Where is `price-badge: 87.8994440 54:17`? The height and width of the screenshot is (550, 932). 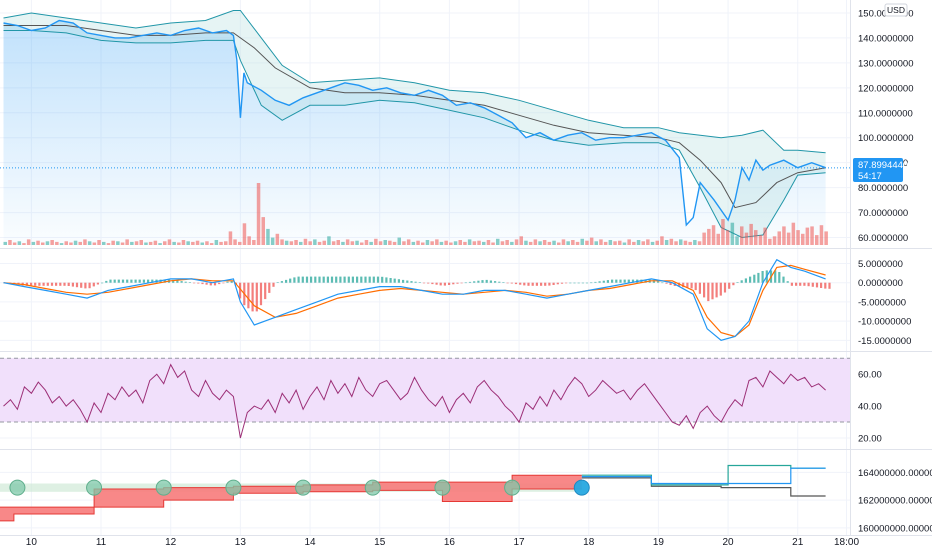 price-badge: 87.8994440 54:17 is located at coordinates (880, 170).